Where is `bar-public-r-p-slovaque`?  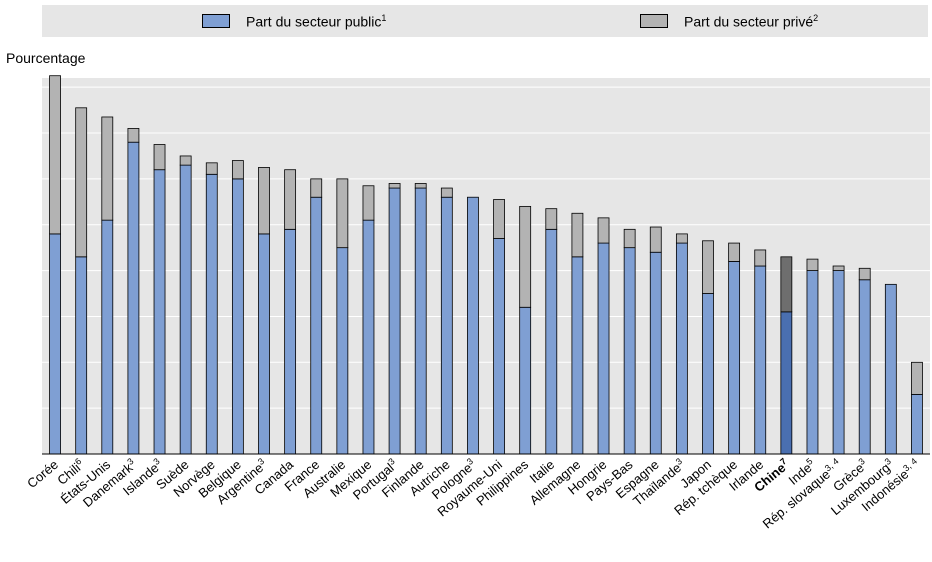 bar-public-r-p-slovaque is located at coordinates (838, 362).